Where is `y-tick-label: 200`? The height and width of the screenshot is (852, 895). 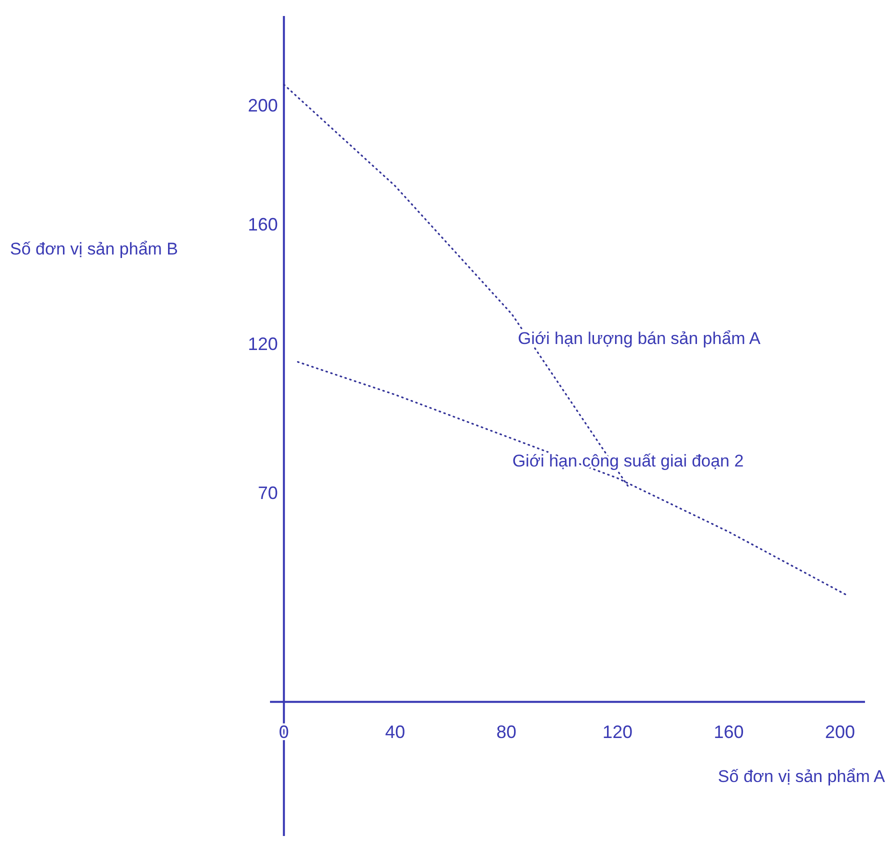
y-tick-label: 200 is located at coordinates (263, 105).